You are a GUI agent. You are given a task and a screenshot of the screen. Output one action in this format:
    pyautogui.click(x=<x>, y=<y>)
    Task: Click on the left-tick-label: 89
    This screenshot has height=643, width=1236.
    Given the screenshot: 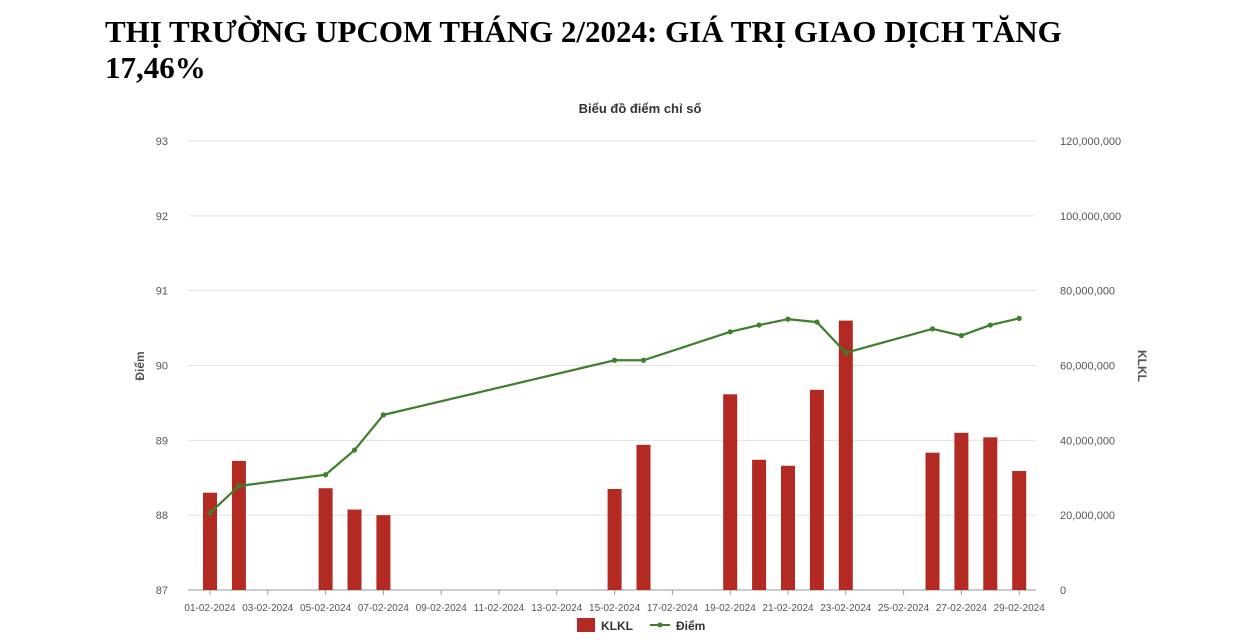 What is the action you would take?
    pyautogui.click(x=162, y=441)
    